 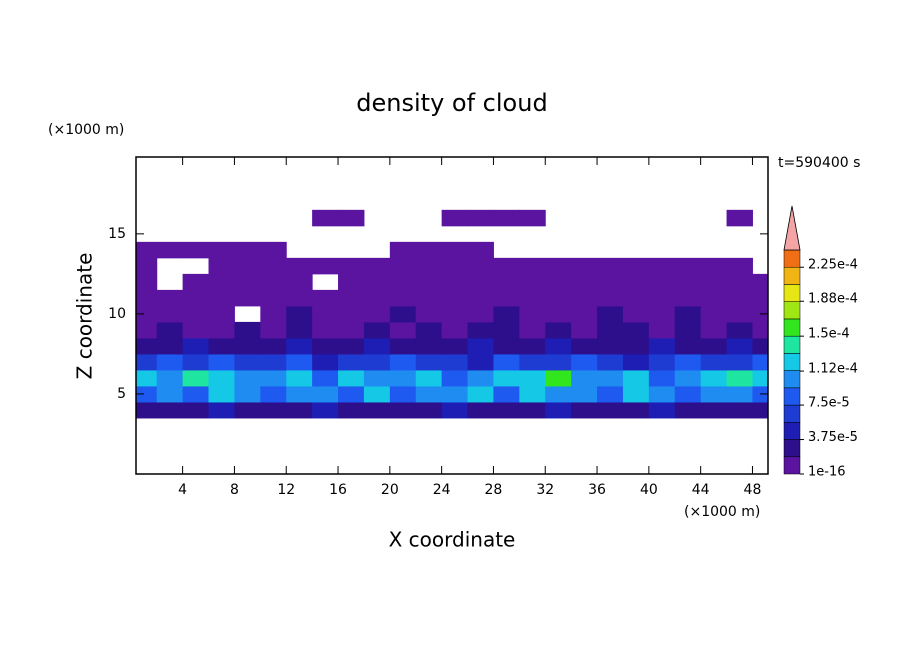 I want to click on x-axis-title: X coordinate, so click(x=452, y=540).